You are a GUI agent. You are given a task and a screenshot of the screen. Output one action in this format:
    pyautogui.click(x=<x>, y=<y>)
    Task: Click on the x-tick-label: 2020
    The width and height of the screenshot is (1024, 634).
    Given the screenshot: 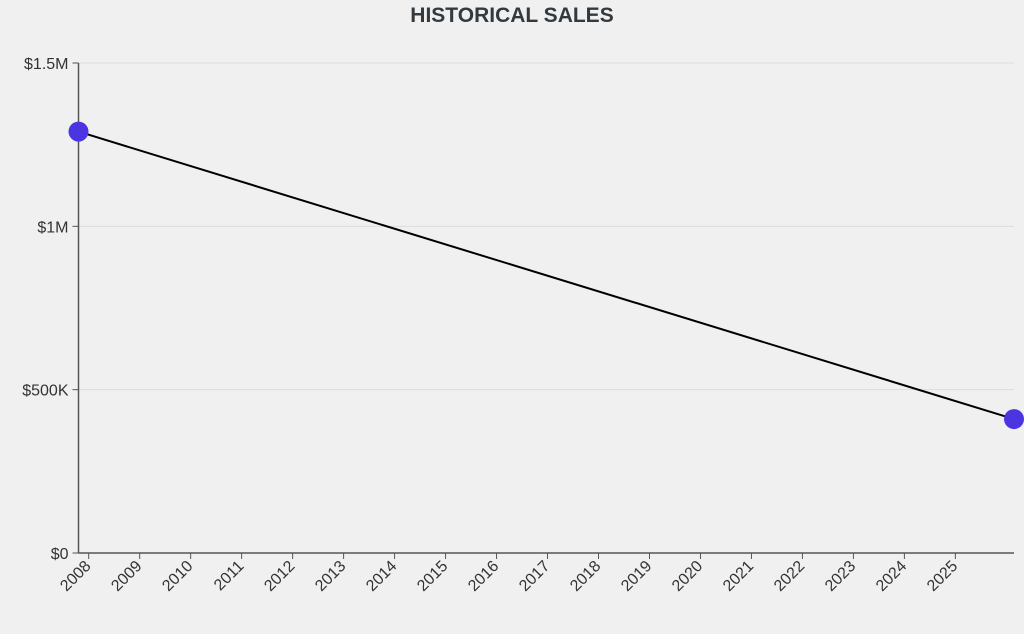 What is the action you would take?
    pyautogui.click(x=687, y=576)
    